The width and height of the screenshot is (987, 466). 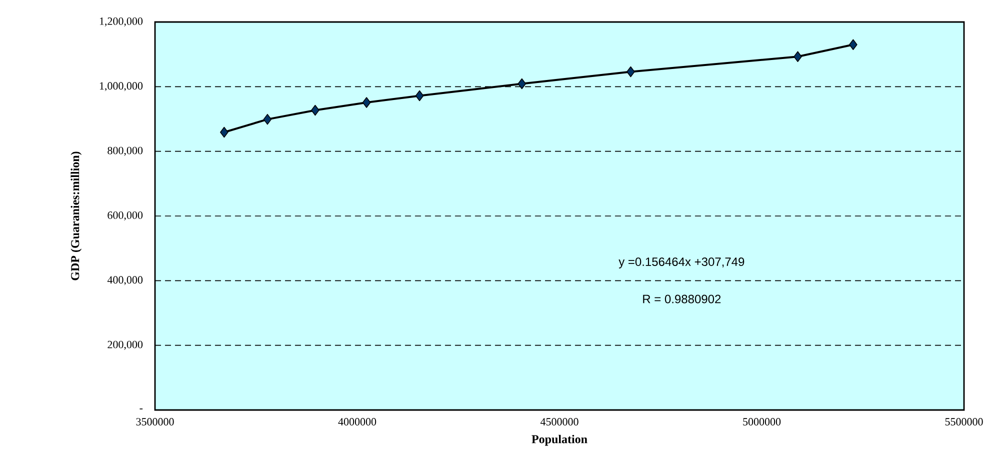 I want to click on annotation: R = 0.9880902, so click(x=682, y=299).